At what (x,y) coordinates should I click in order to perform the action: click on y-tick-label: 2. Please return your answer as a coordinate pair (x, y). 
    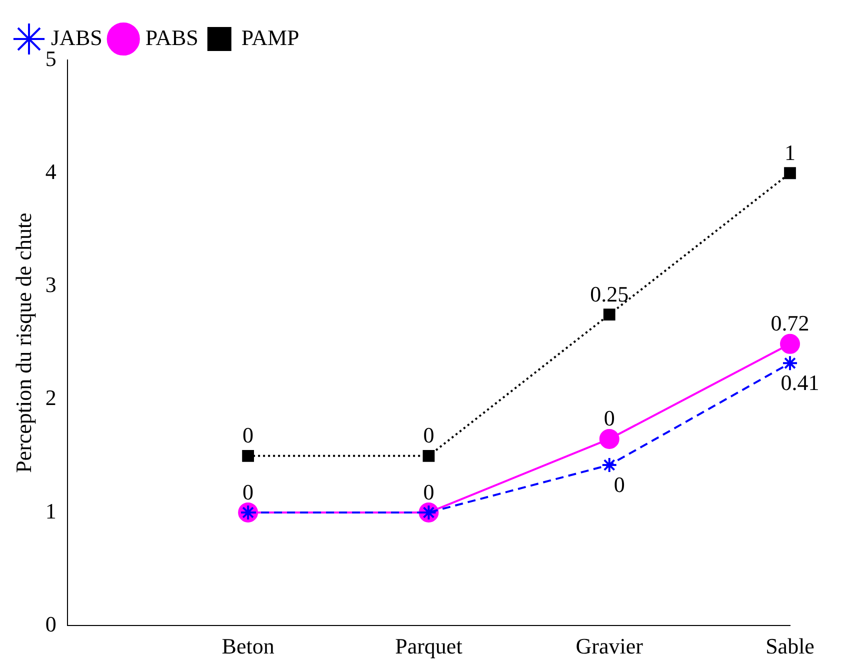
    Looking at the image, I should click on (50, 397).